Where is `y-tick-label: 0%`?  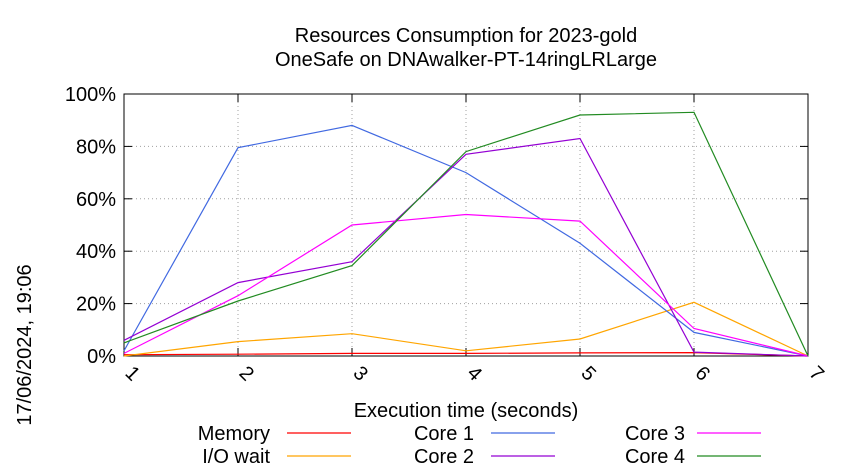
y-tick-label: 0% is located at coordinates (101, 357).